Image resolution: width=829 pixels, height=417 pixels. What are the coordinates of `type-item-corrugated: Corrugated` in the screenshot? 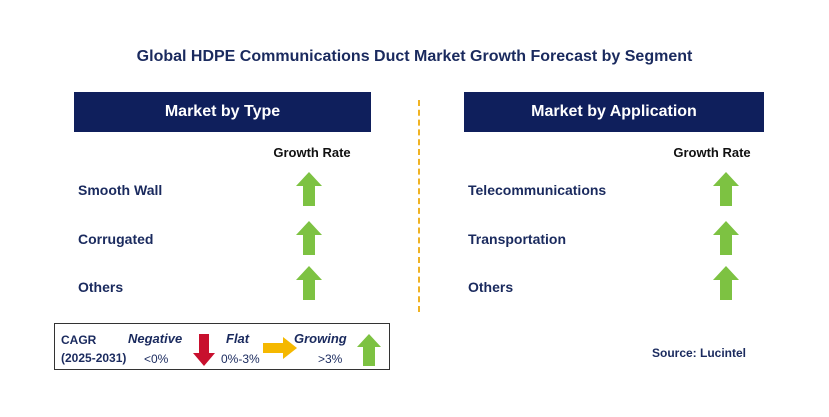 It's located at (116, 239).